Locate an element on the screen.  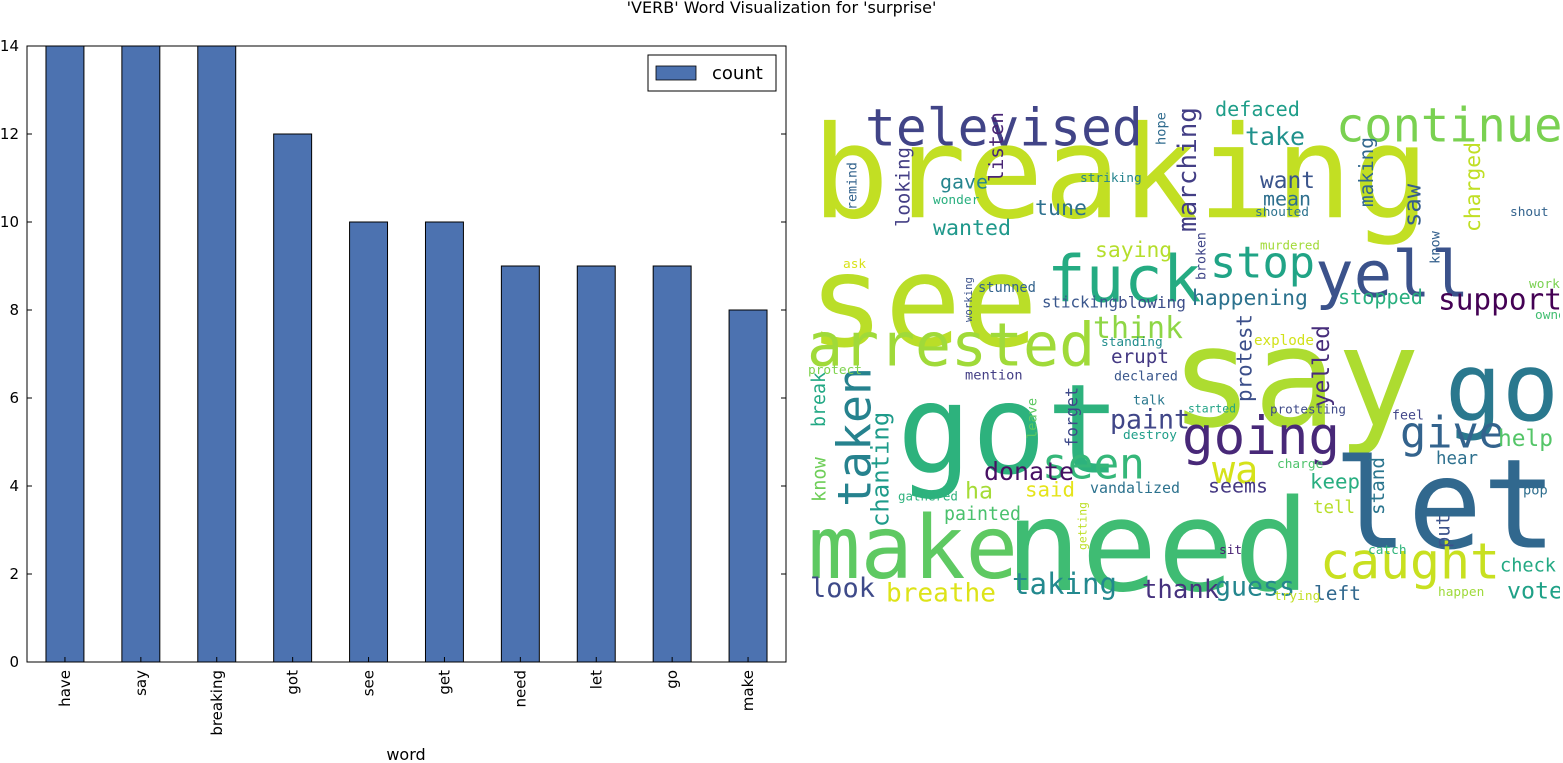
bar-make is located at coordinates (748, 486).